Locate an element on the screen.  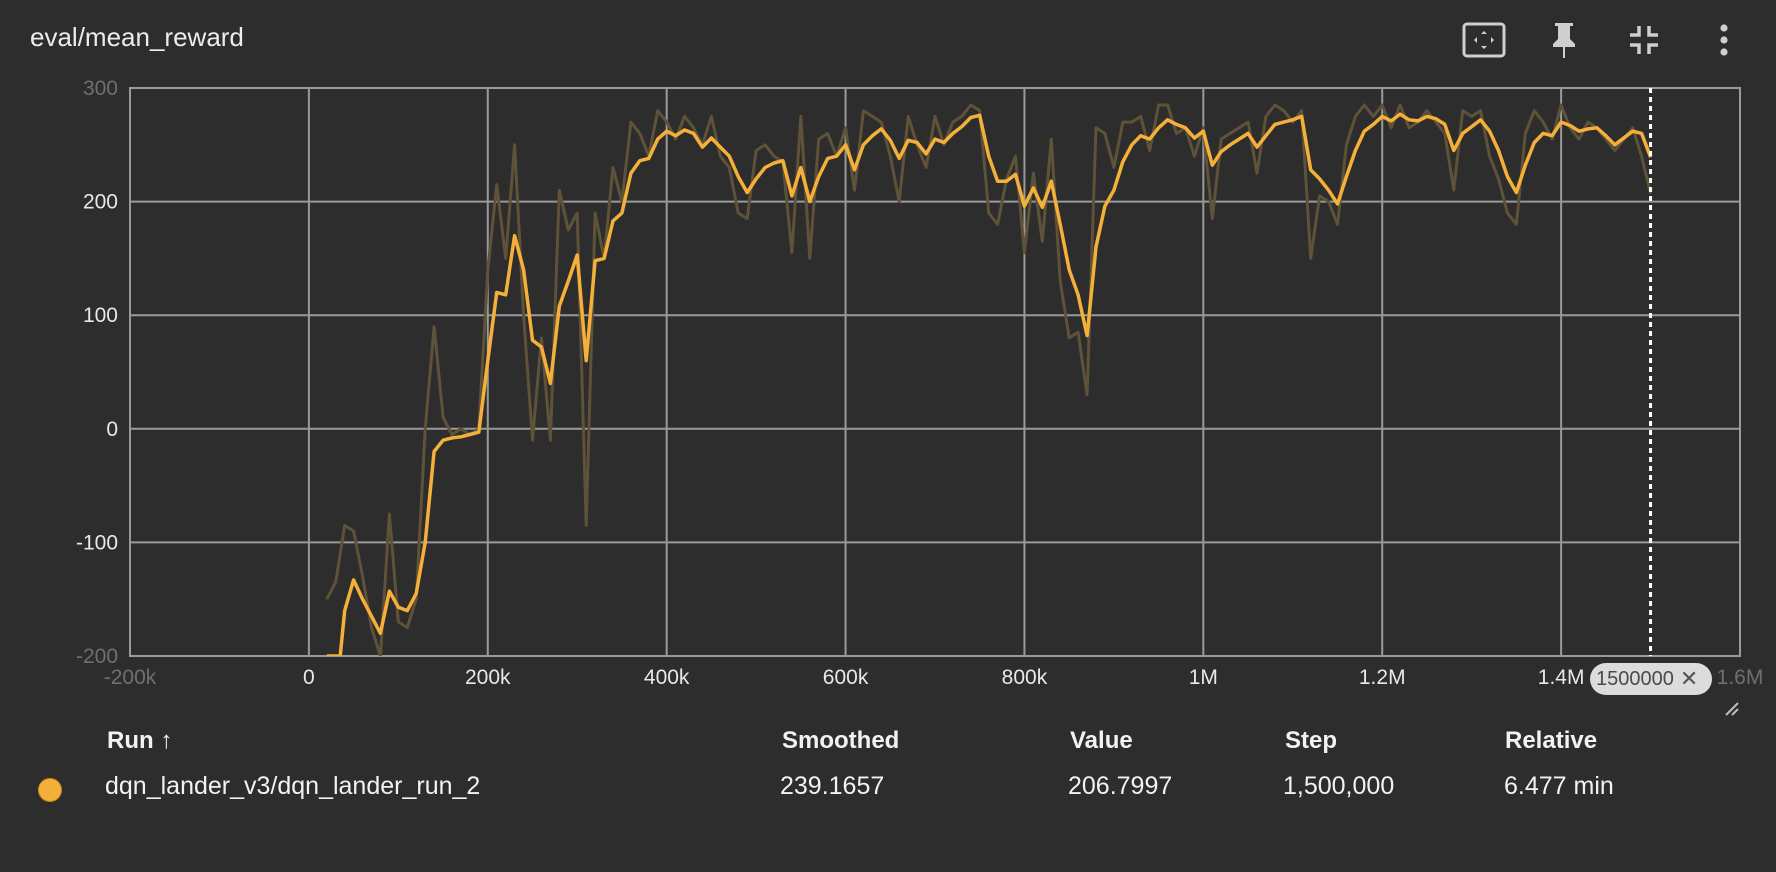
hover-step-value: 1500000 is located at coordinates (1635, 678).